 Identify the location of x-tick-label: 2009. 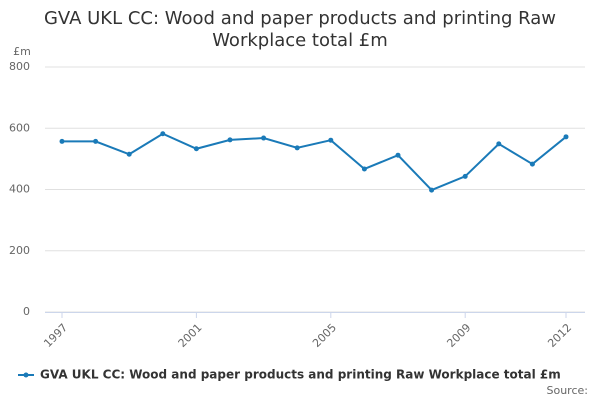
(458, 335).